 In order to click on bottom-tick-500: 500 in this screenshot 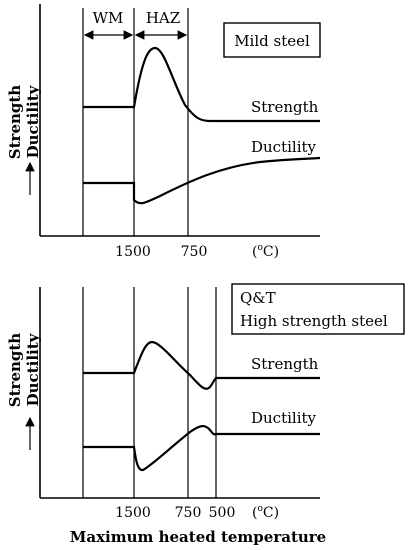, I will do `click(222, 513)`.